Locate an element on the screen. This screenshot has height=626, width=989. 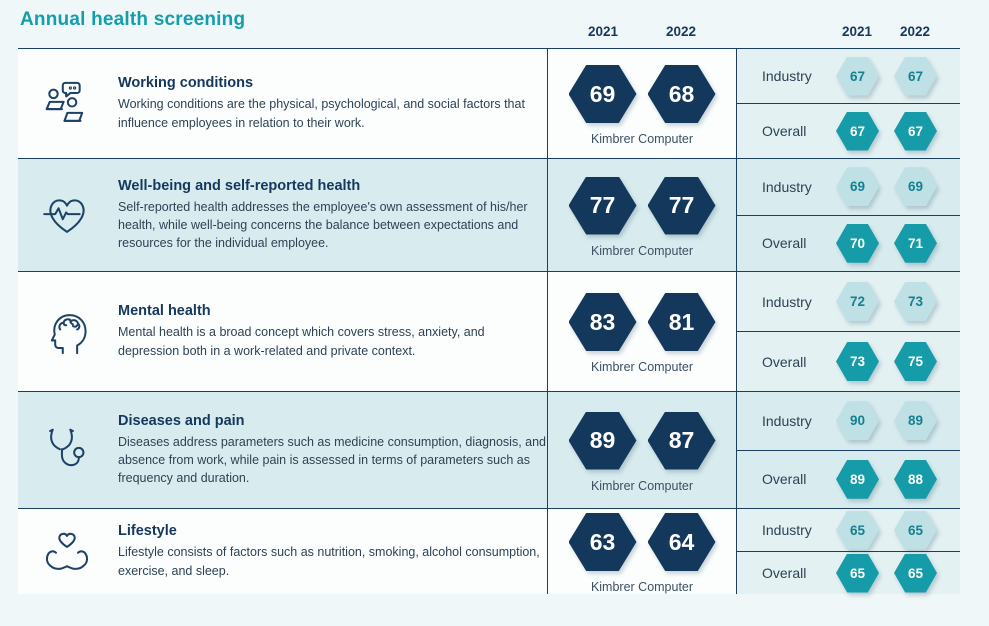
benchmark-scores: Industry 90 89 Overall 89 88 is located at coordinates (848, 450).